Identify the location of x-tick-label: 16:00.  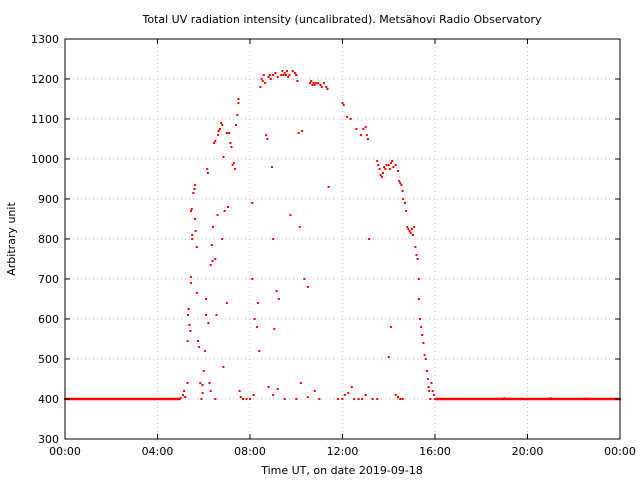
(435, 451).